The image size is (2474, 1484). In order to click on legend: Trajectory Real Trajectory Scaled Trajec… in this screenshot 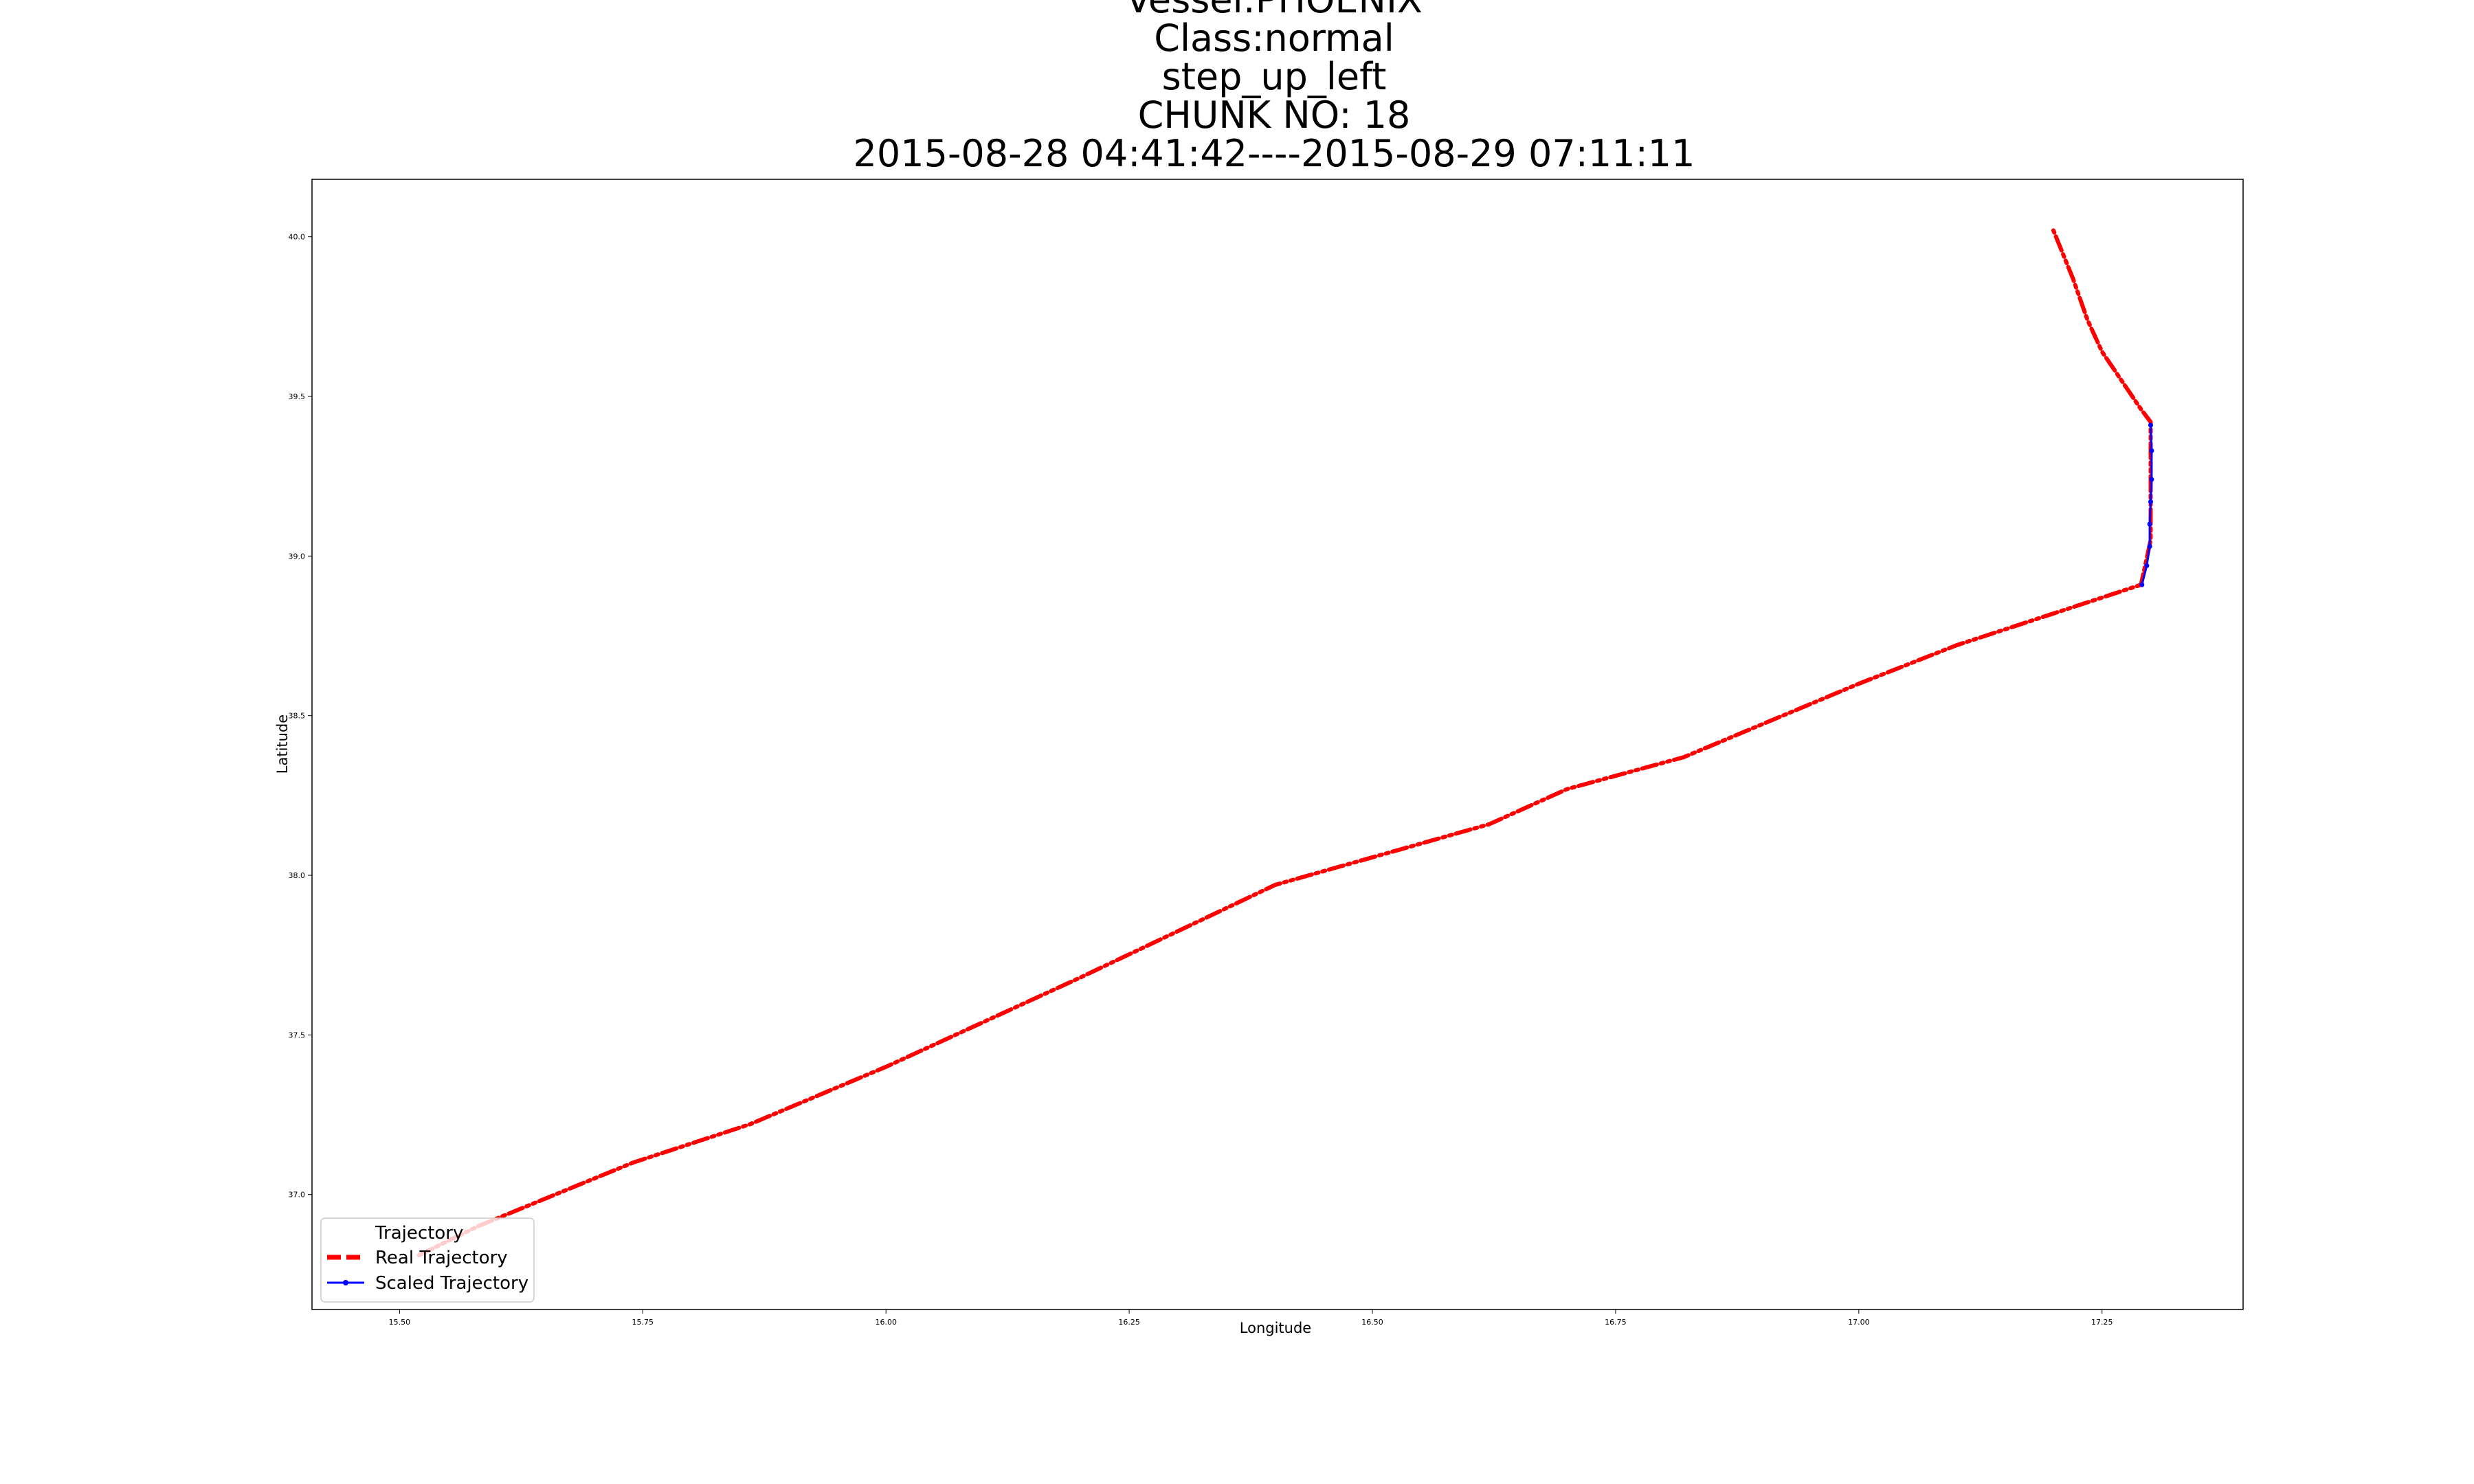, I will do `click(427, 1260)`.